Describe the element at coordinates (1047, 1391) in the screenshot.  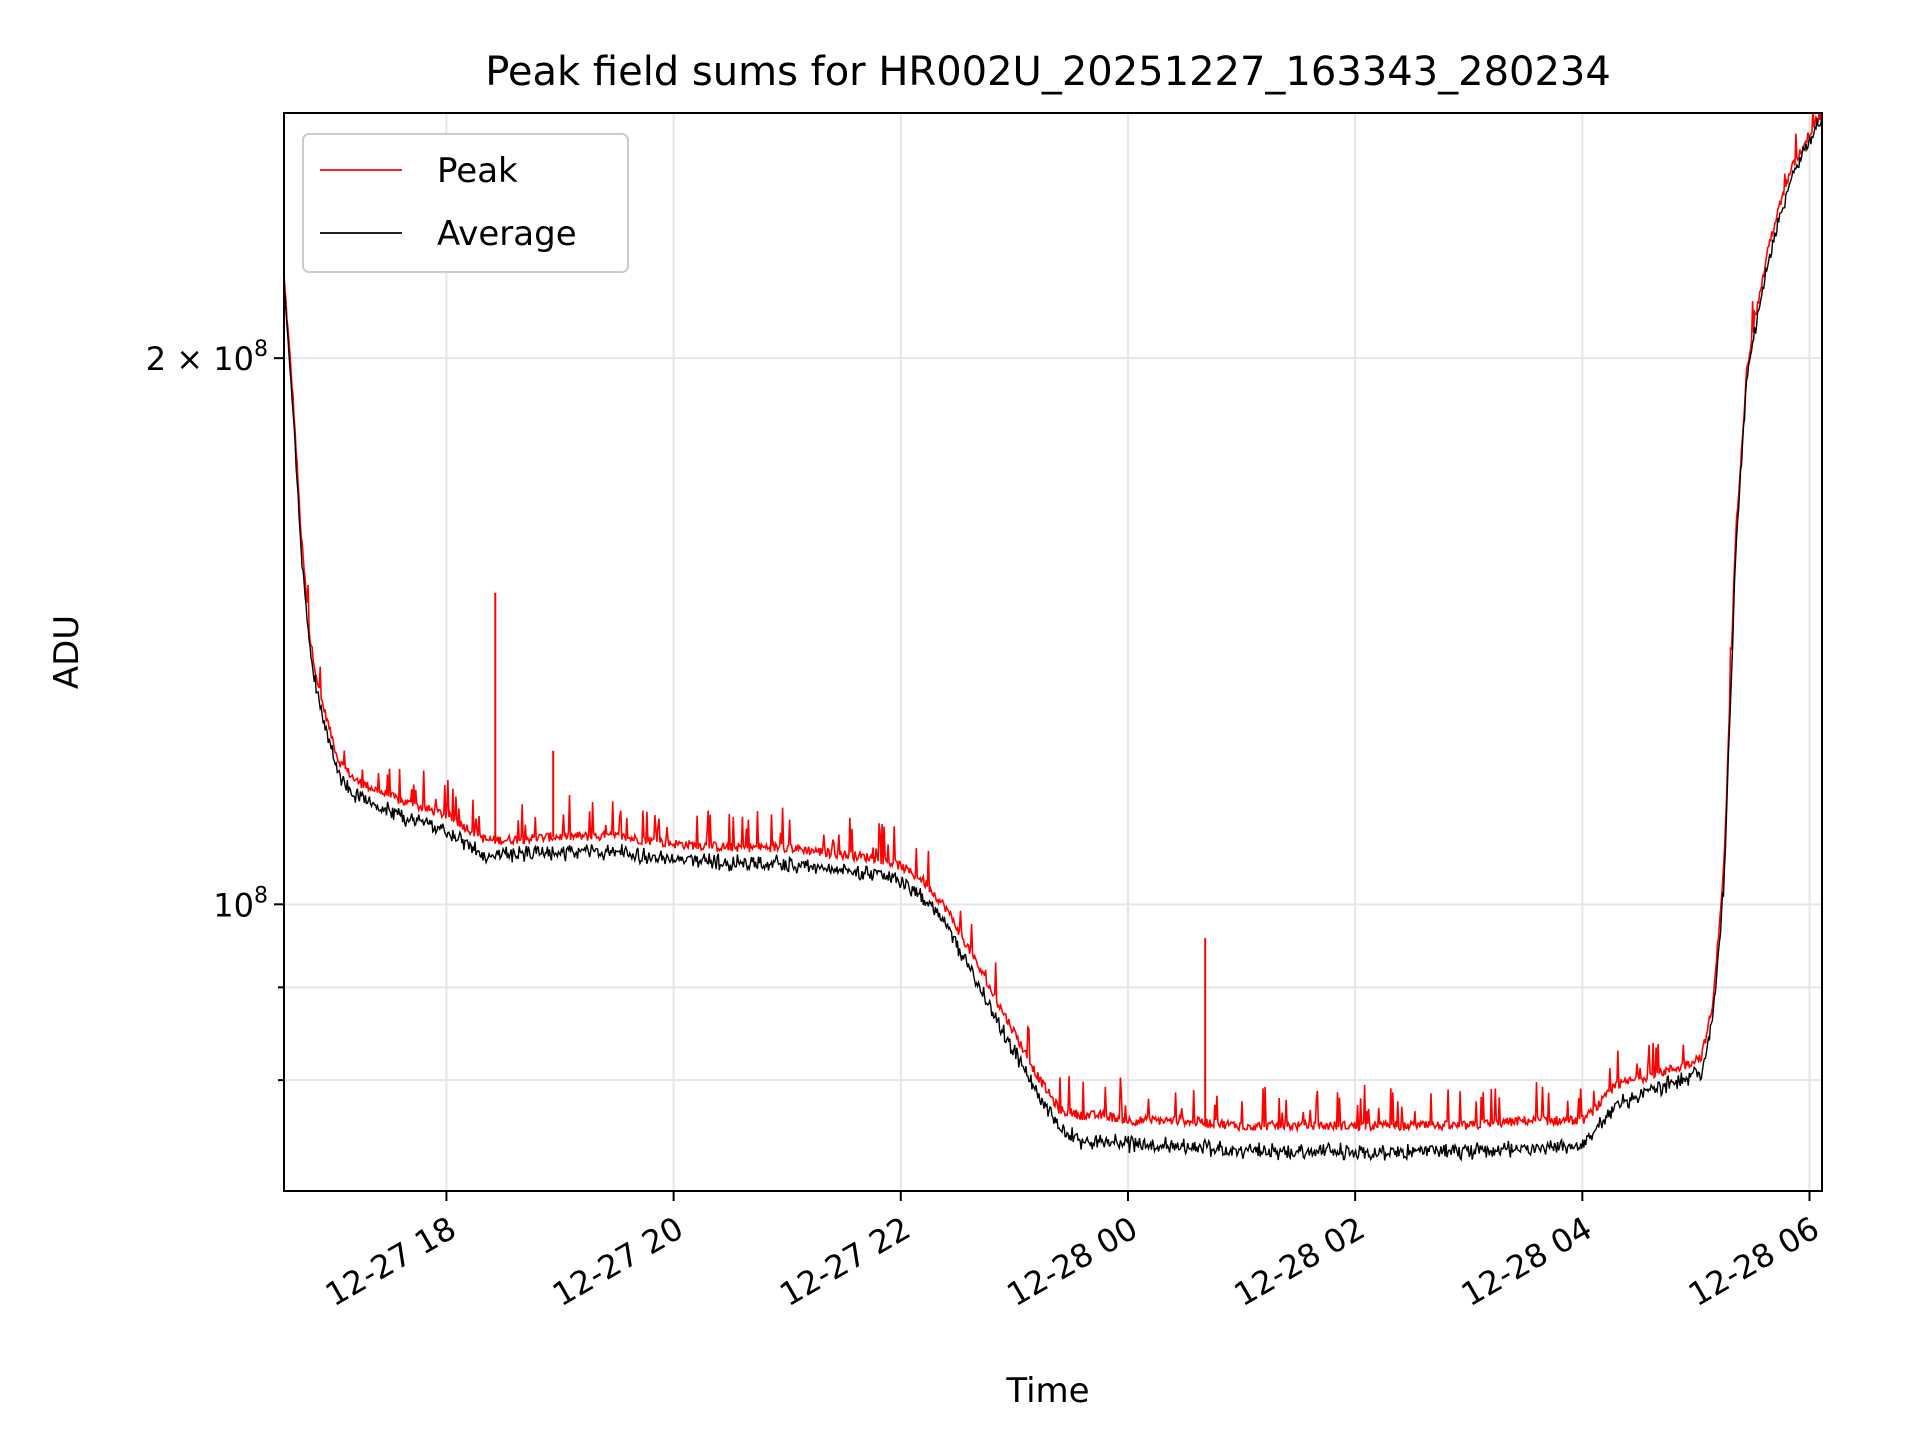
I see `x-axis-label: Time` at that location.